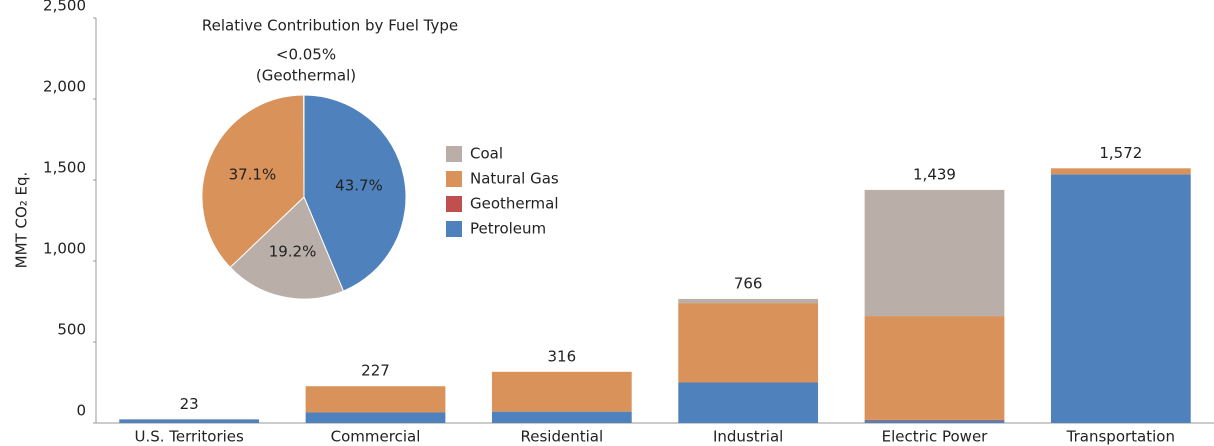 This screenshot has width=1214, height=446. What do you see at coordinates (748, 437) in the screenshot?
I see `x-tick-label: Industrial` at bounding box center [748, 437].